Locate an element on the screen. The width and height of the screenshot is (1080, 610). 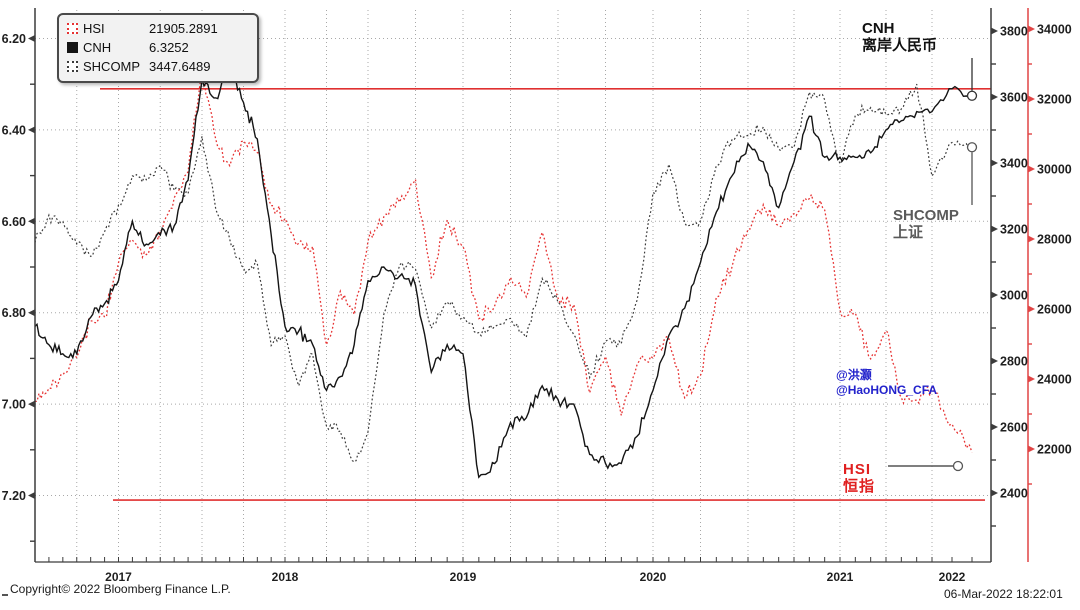
hsi-endpoint-marker is located at coordinates (958, 466).